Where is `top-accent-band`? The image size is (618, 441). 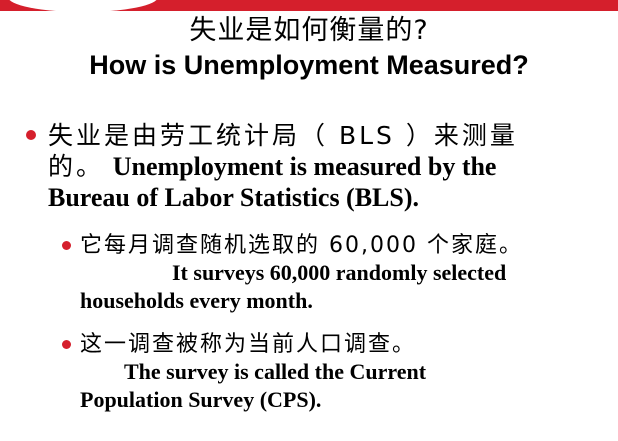 top-accent-band is located at coordinates (309, 5).